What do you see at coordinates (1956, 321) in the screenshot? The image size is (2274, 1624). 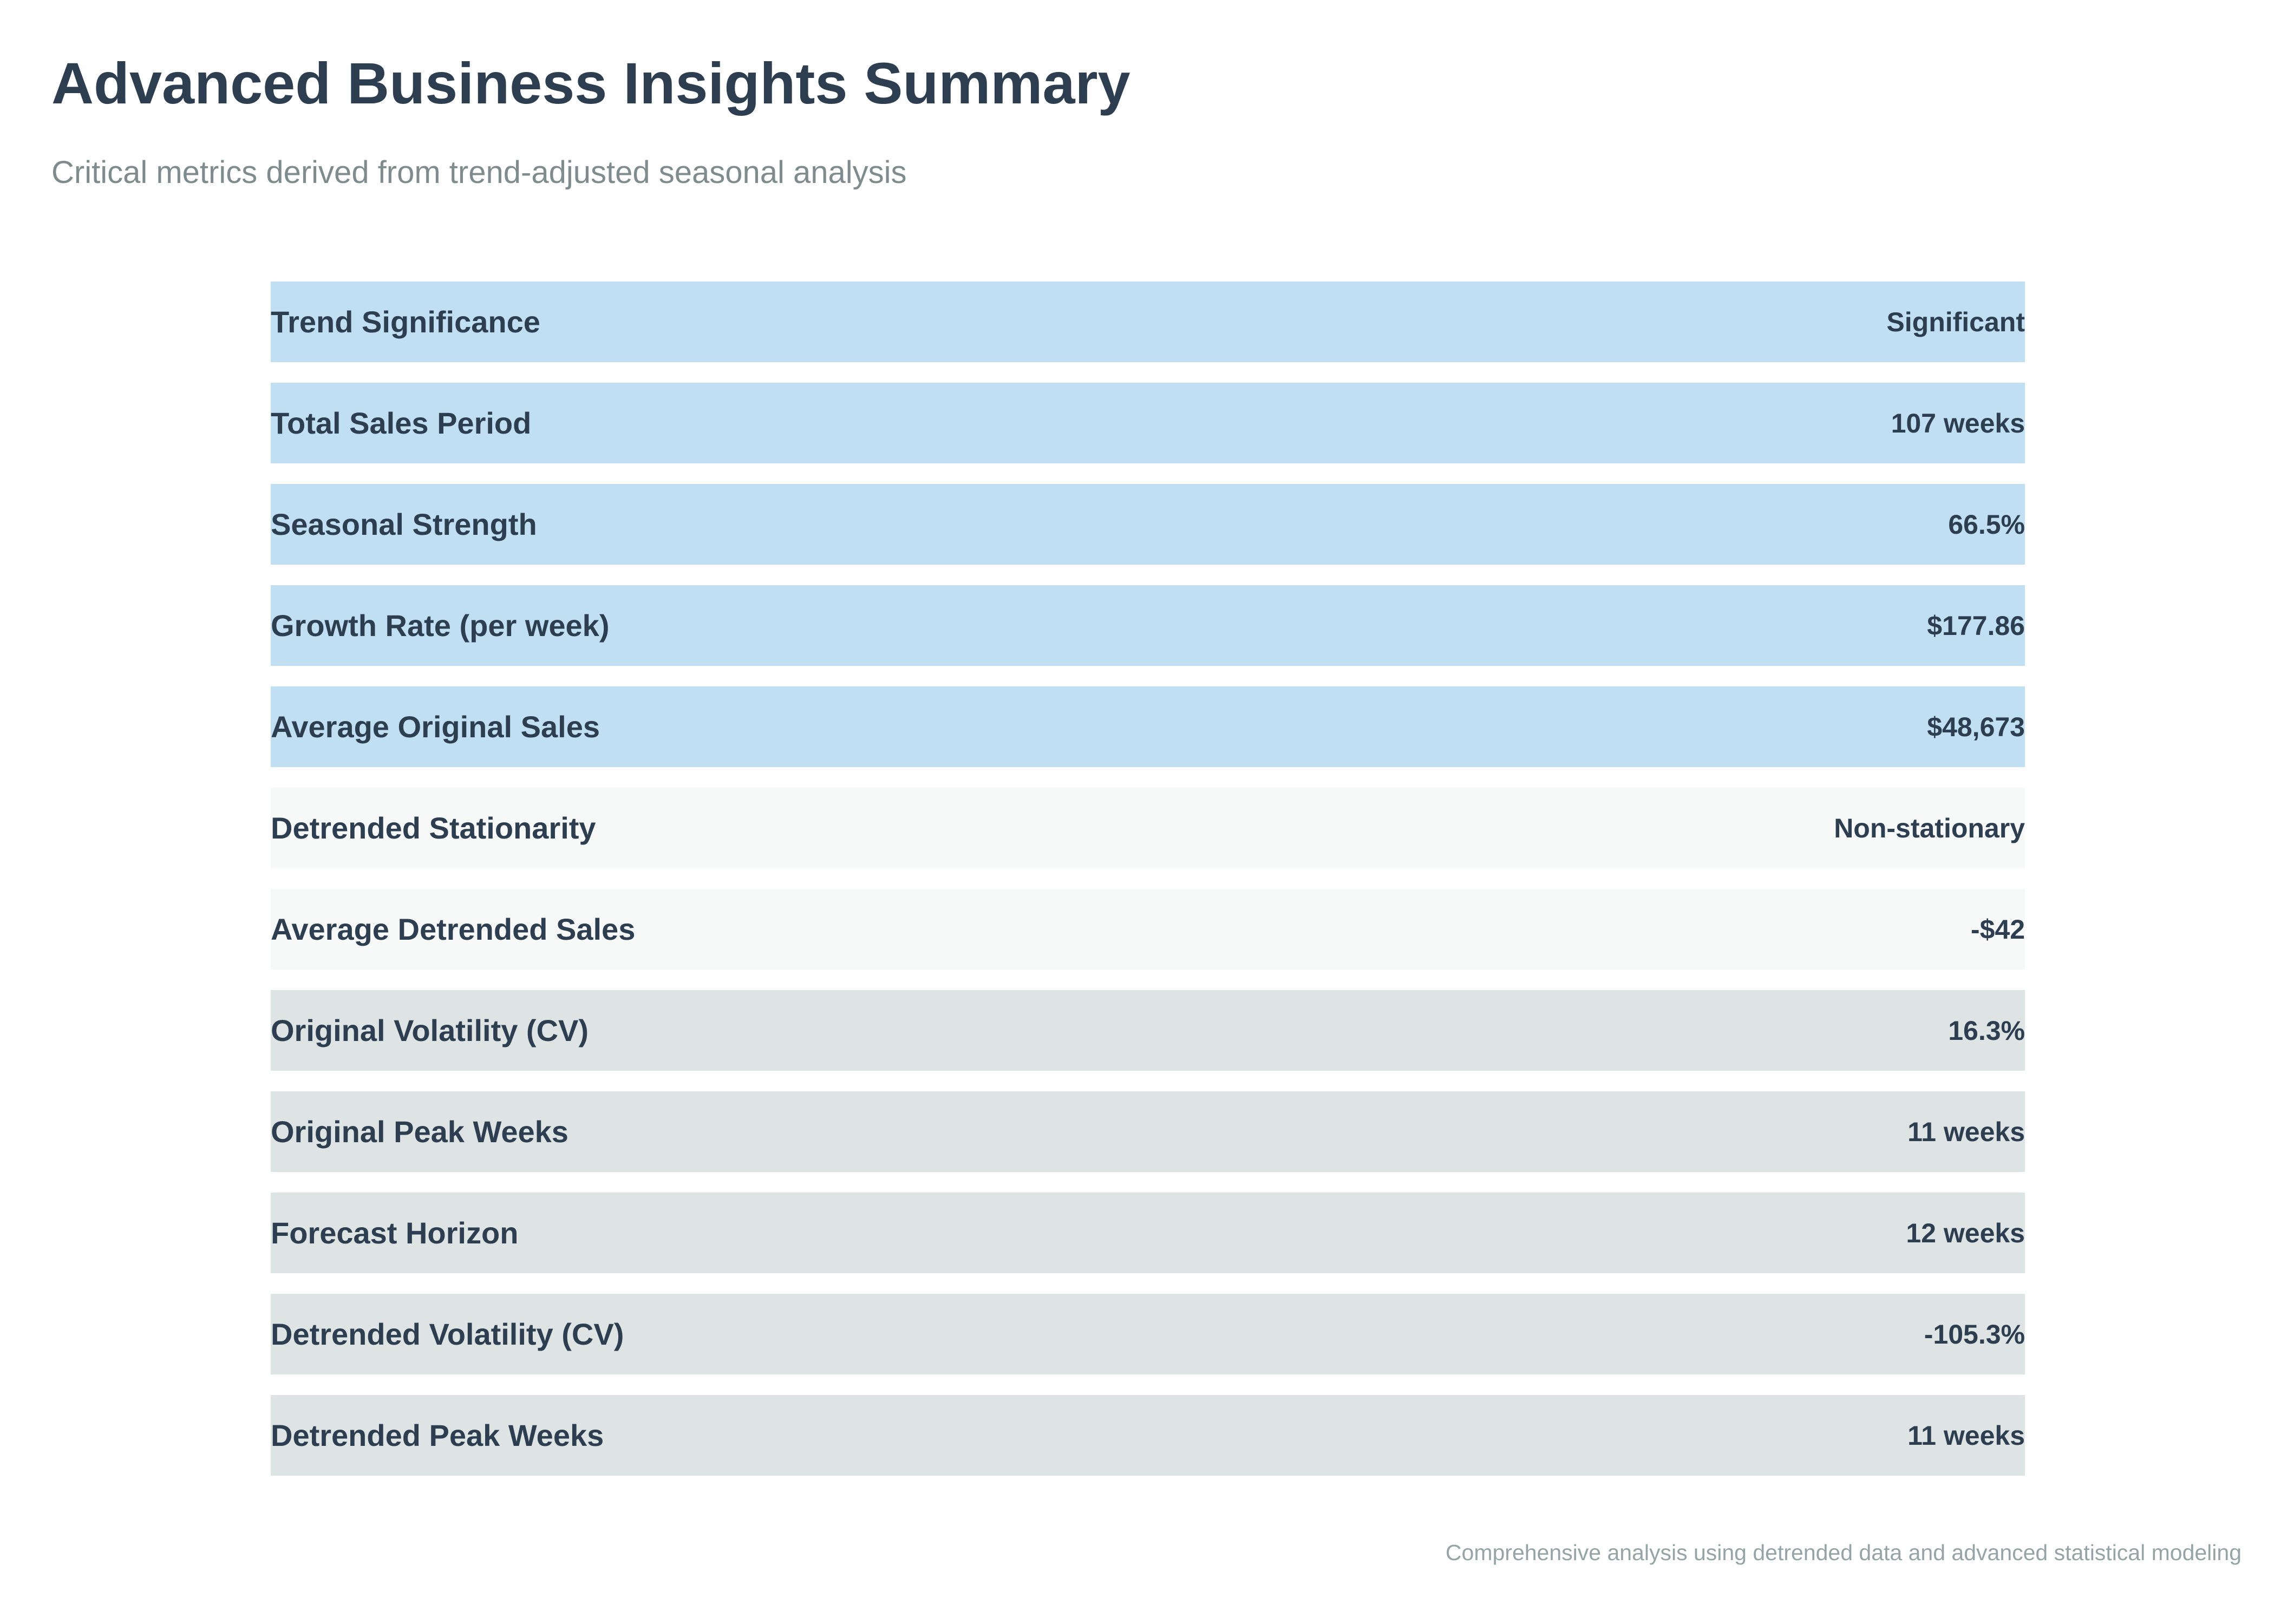 I see `metric-value: Significant` at bounding box center [1956, 321].